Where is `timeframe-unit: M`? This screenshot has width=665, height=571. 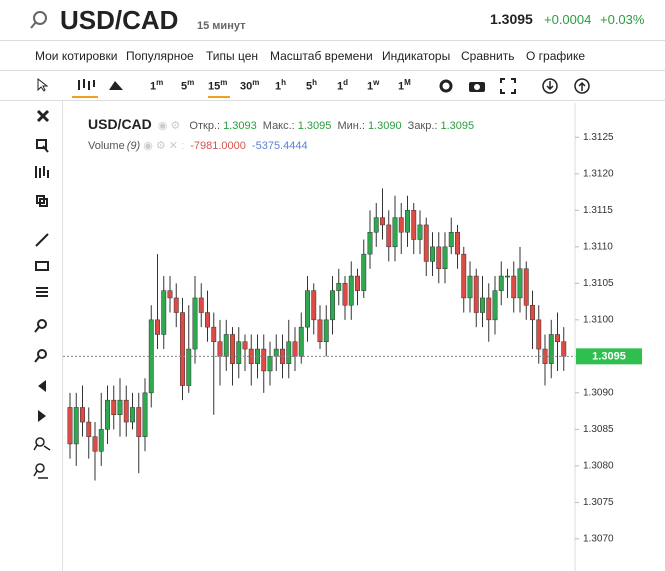 timeframe-unit: M is located at coordinates (407, 82).